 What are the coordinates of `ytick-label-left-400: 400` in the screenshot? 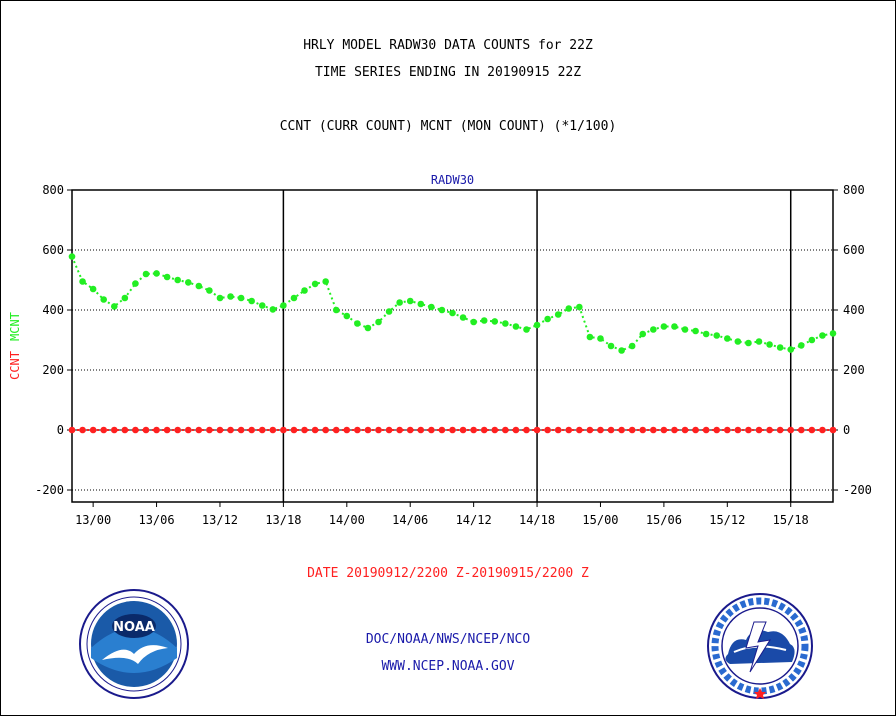 It's located at (53, 310).